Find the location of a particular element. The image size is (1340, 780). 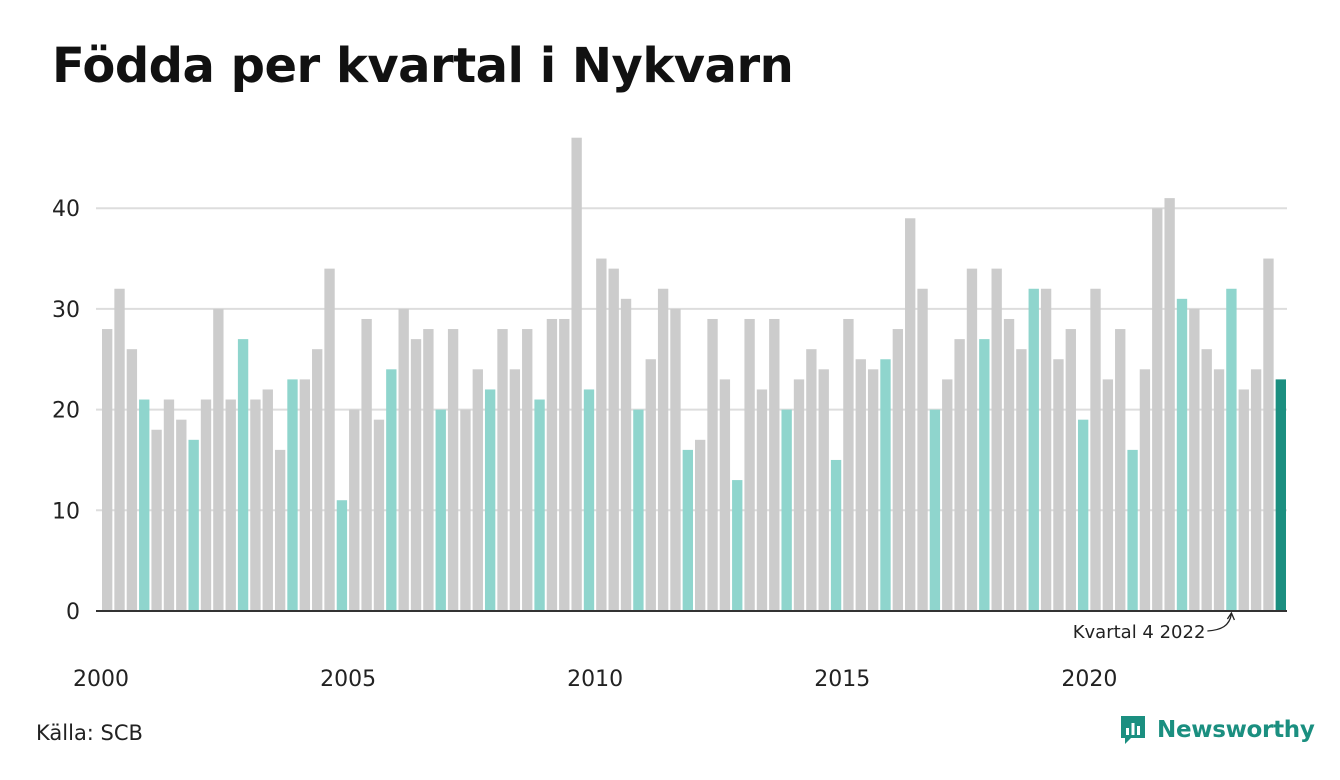

bar-2006-q1 is located at coordinates (403, 459).